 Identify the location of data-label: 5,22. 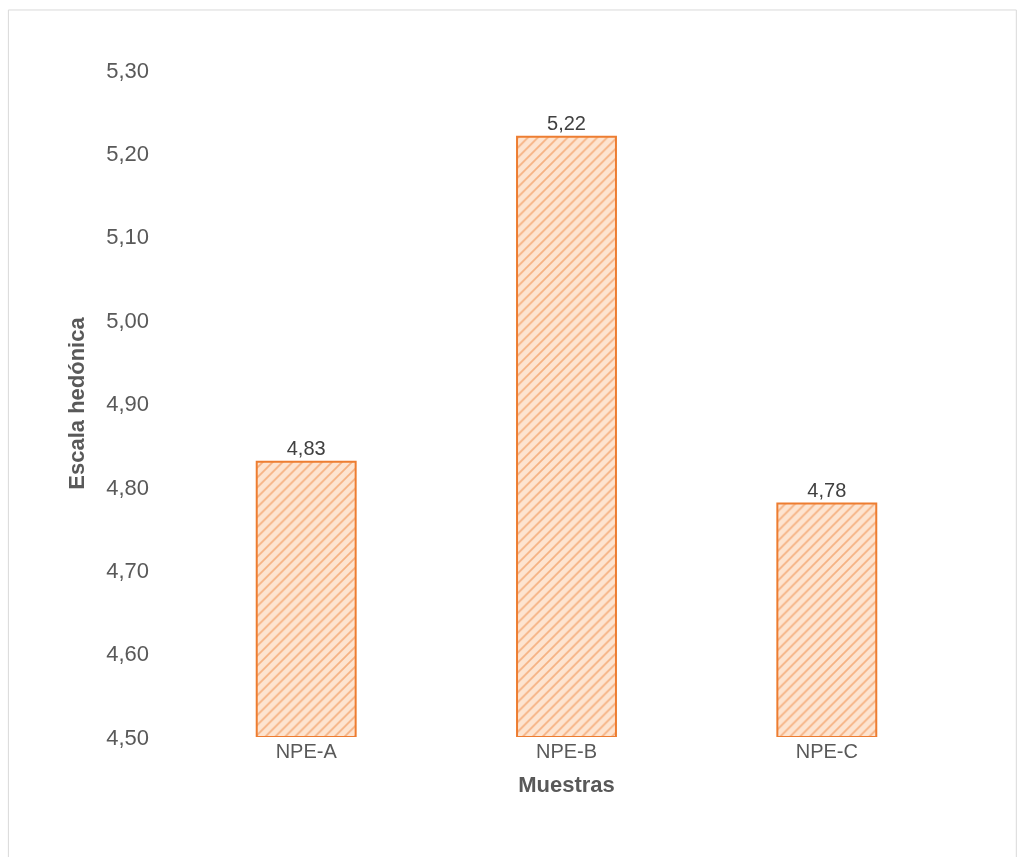
(566, 122).